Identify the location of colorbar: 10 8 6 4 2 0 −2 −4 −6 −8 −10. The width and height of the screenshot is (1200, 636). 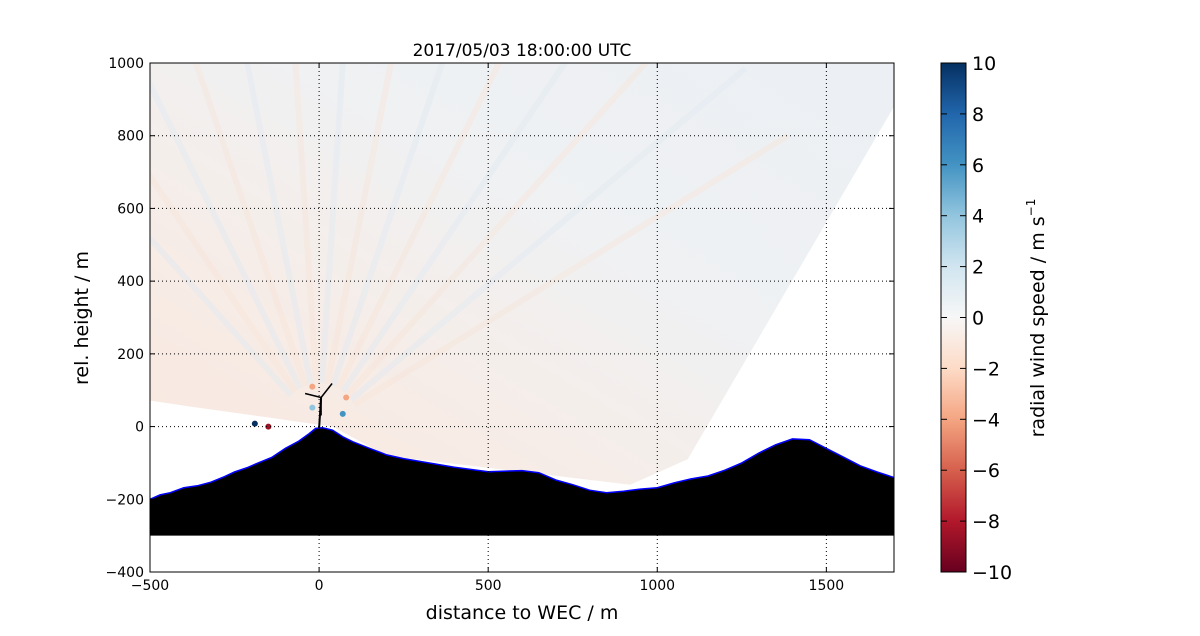
(976, 318).